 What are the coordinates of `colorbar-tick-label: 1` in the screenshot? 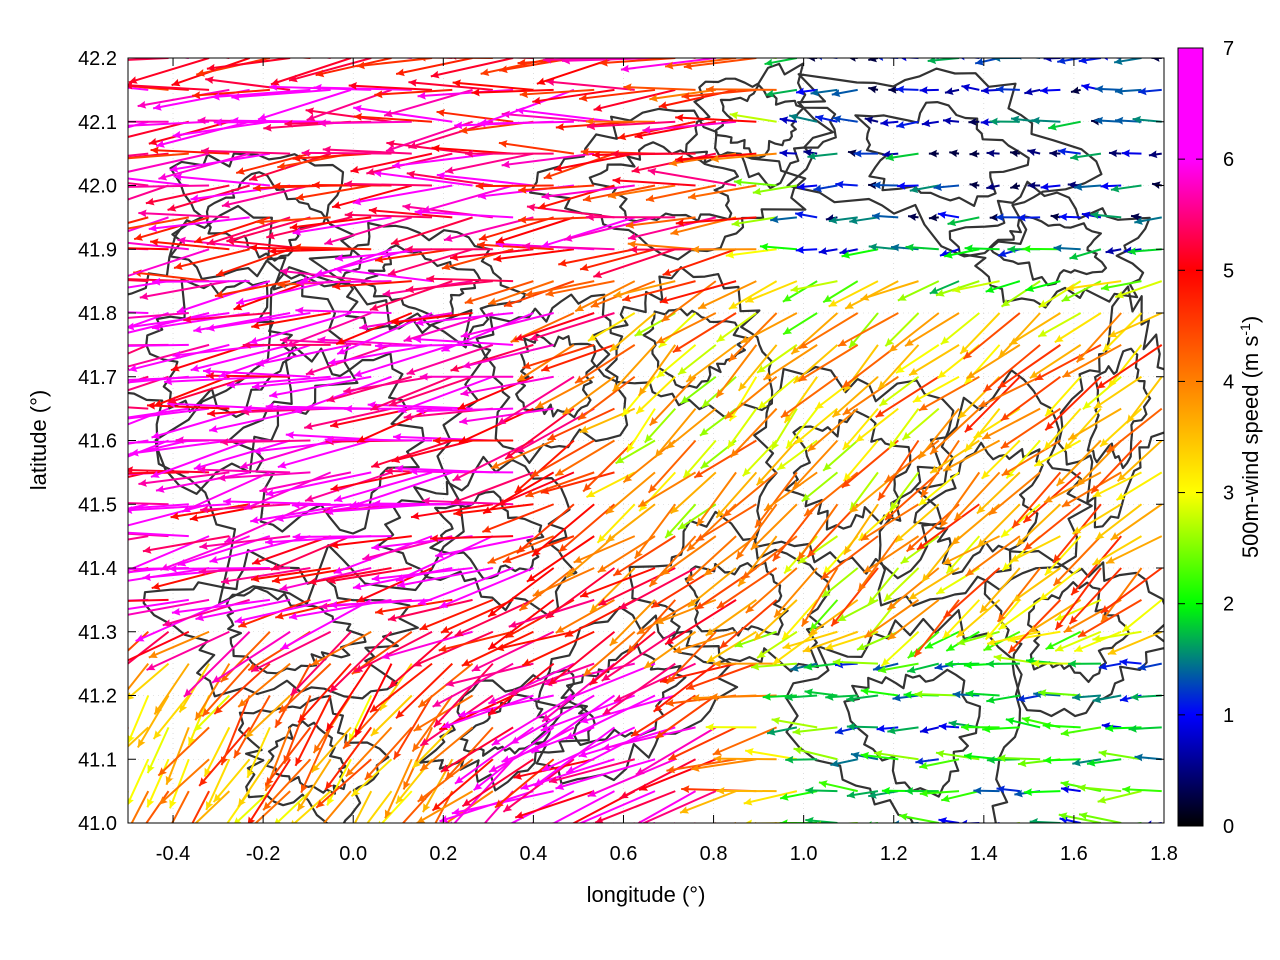 It's located at (1228, 716).